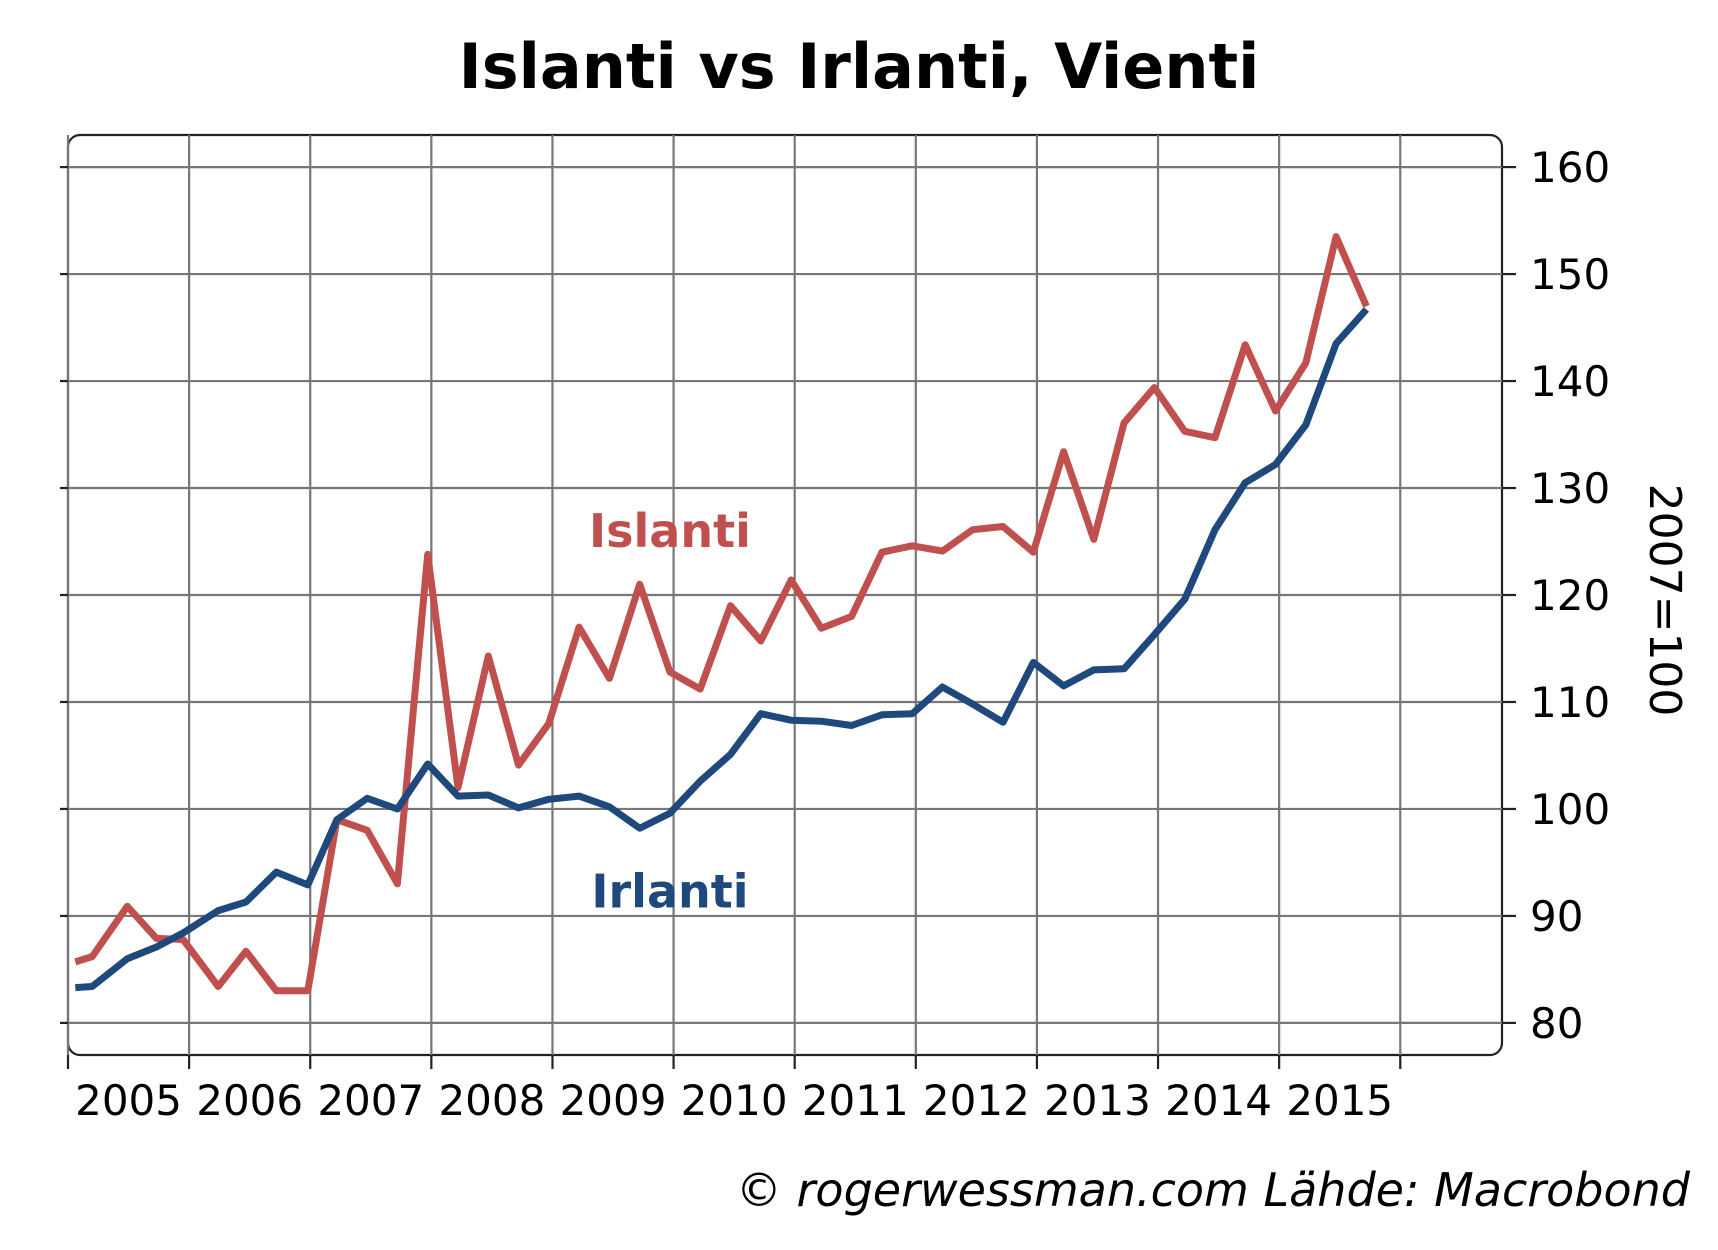  Describe the element at coordinates (670, 531) in the screenshot. I see `series-label-islanti: Islanti` at that location.